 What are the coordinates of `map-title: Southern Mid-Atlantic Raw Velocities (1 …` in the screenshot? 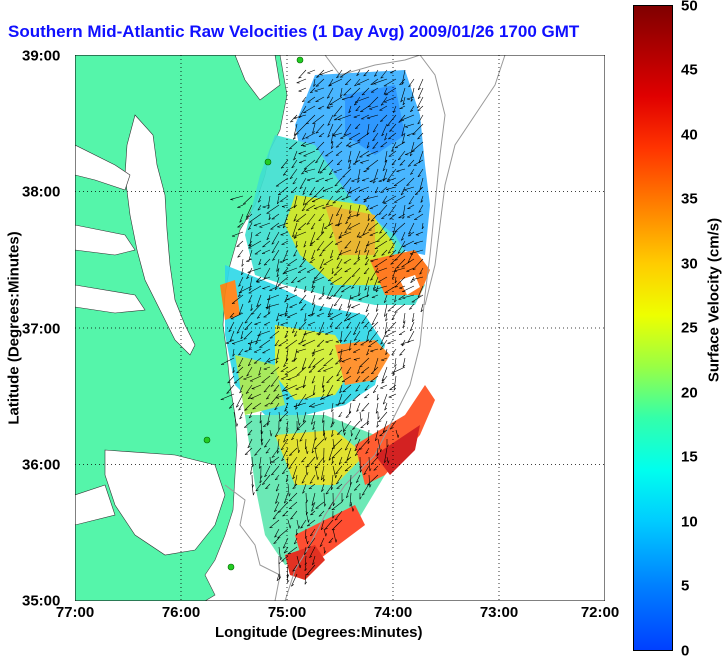 It's located at (318, 32).